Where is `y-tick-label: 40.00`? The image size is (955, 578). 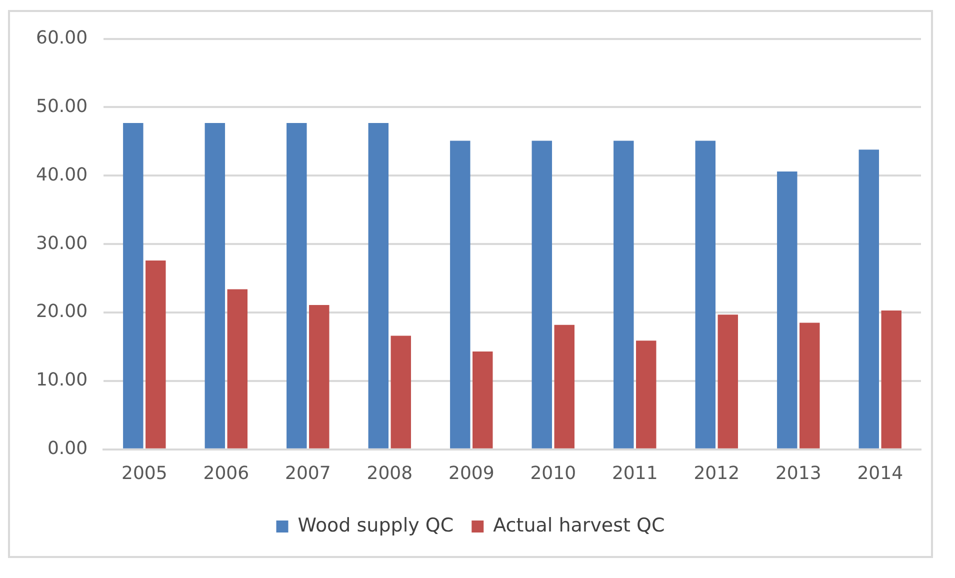
y-tick-label: 40.00 is located at coordinates (62, 175).